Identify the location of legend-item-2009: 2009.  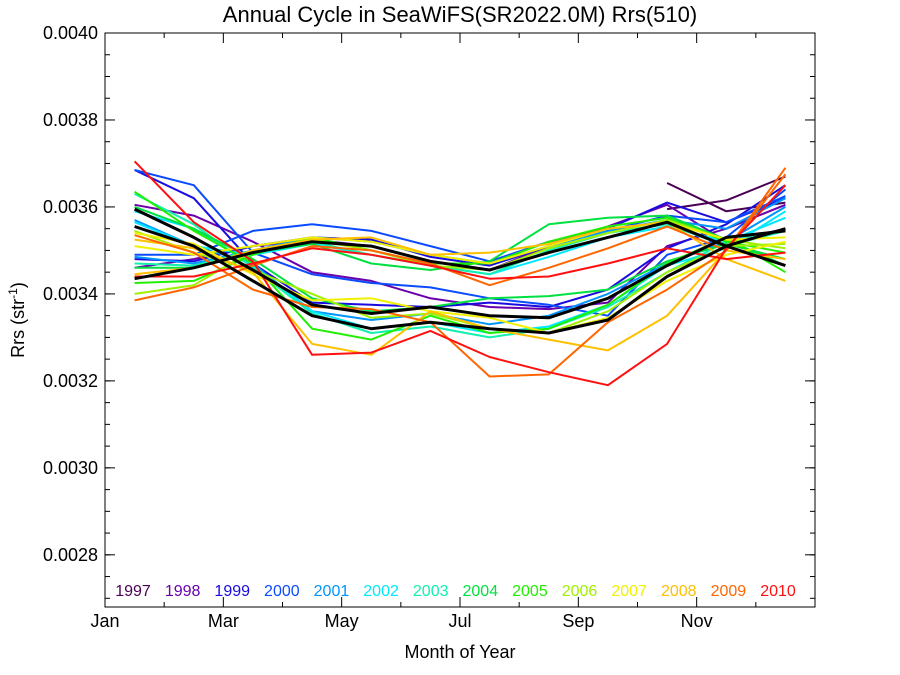
(729, 591).